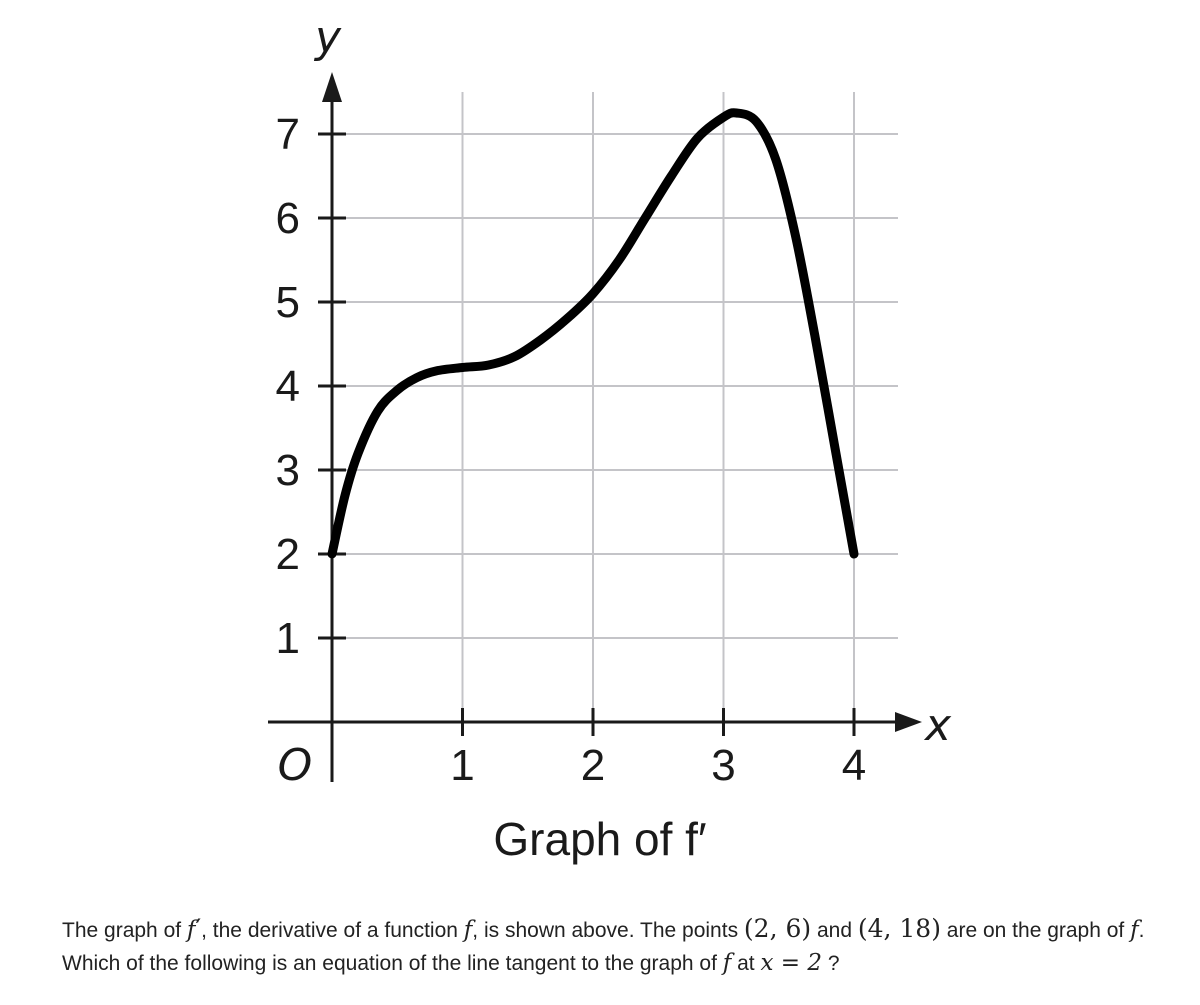  What do you see at coordinates (288, 386) in the screenshot?
I see `y-tick-label: 4` at bounding box center [288, 386].